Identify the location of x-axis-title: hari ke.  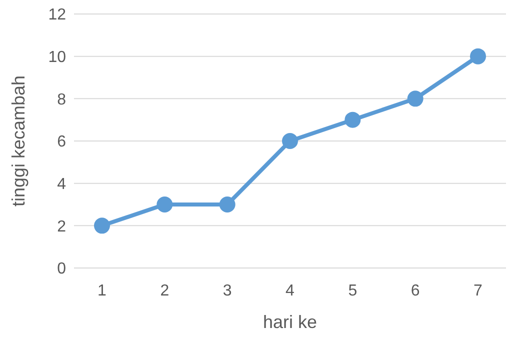
(290, 322).